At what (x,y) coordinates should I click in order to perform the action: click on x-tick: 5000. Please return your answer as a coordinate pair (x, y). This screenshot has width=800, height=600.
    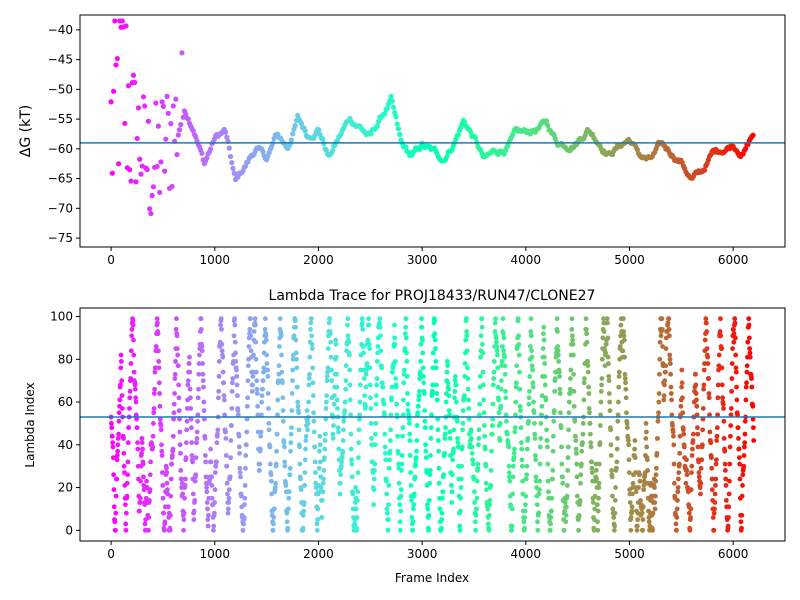
    Looking at the image, I should click on (629, 551).